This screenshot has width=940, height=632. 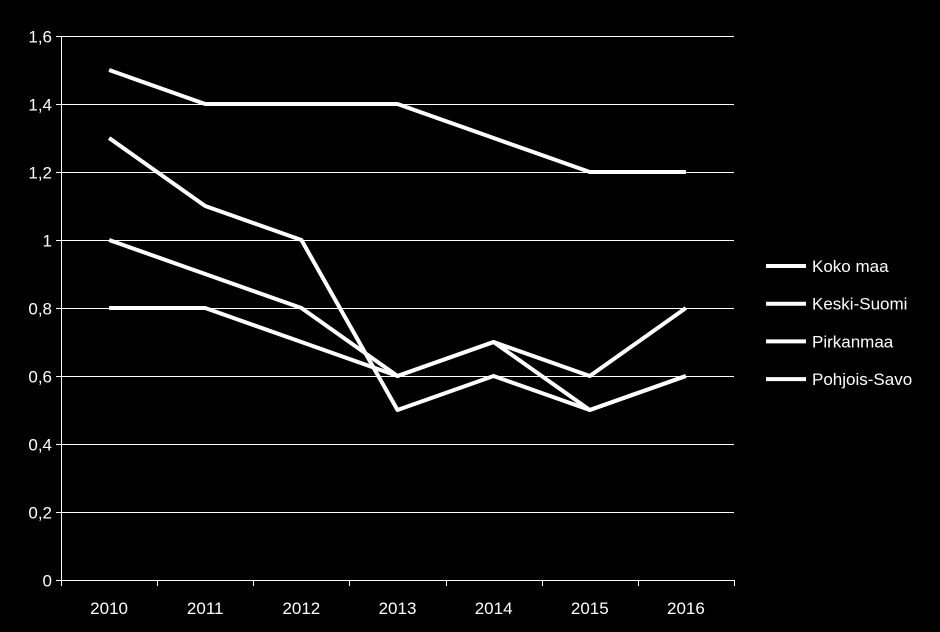 What do you see at coordinates (109, 608) in the screenshot?
I see `x-tick-label: 2010` at bounding box center [109, 608].